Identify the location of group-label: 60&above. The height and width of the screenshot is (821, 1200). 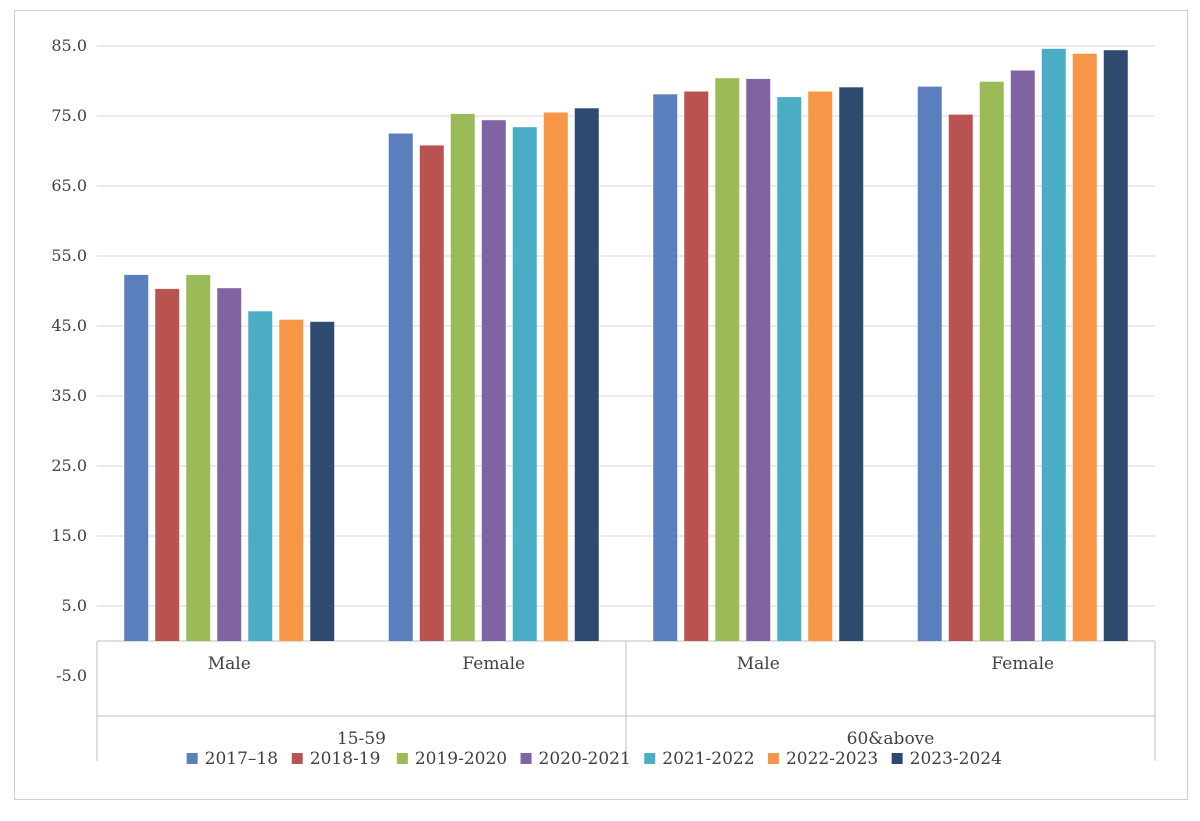
(891, 739).